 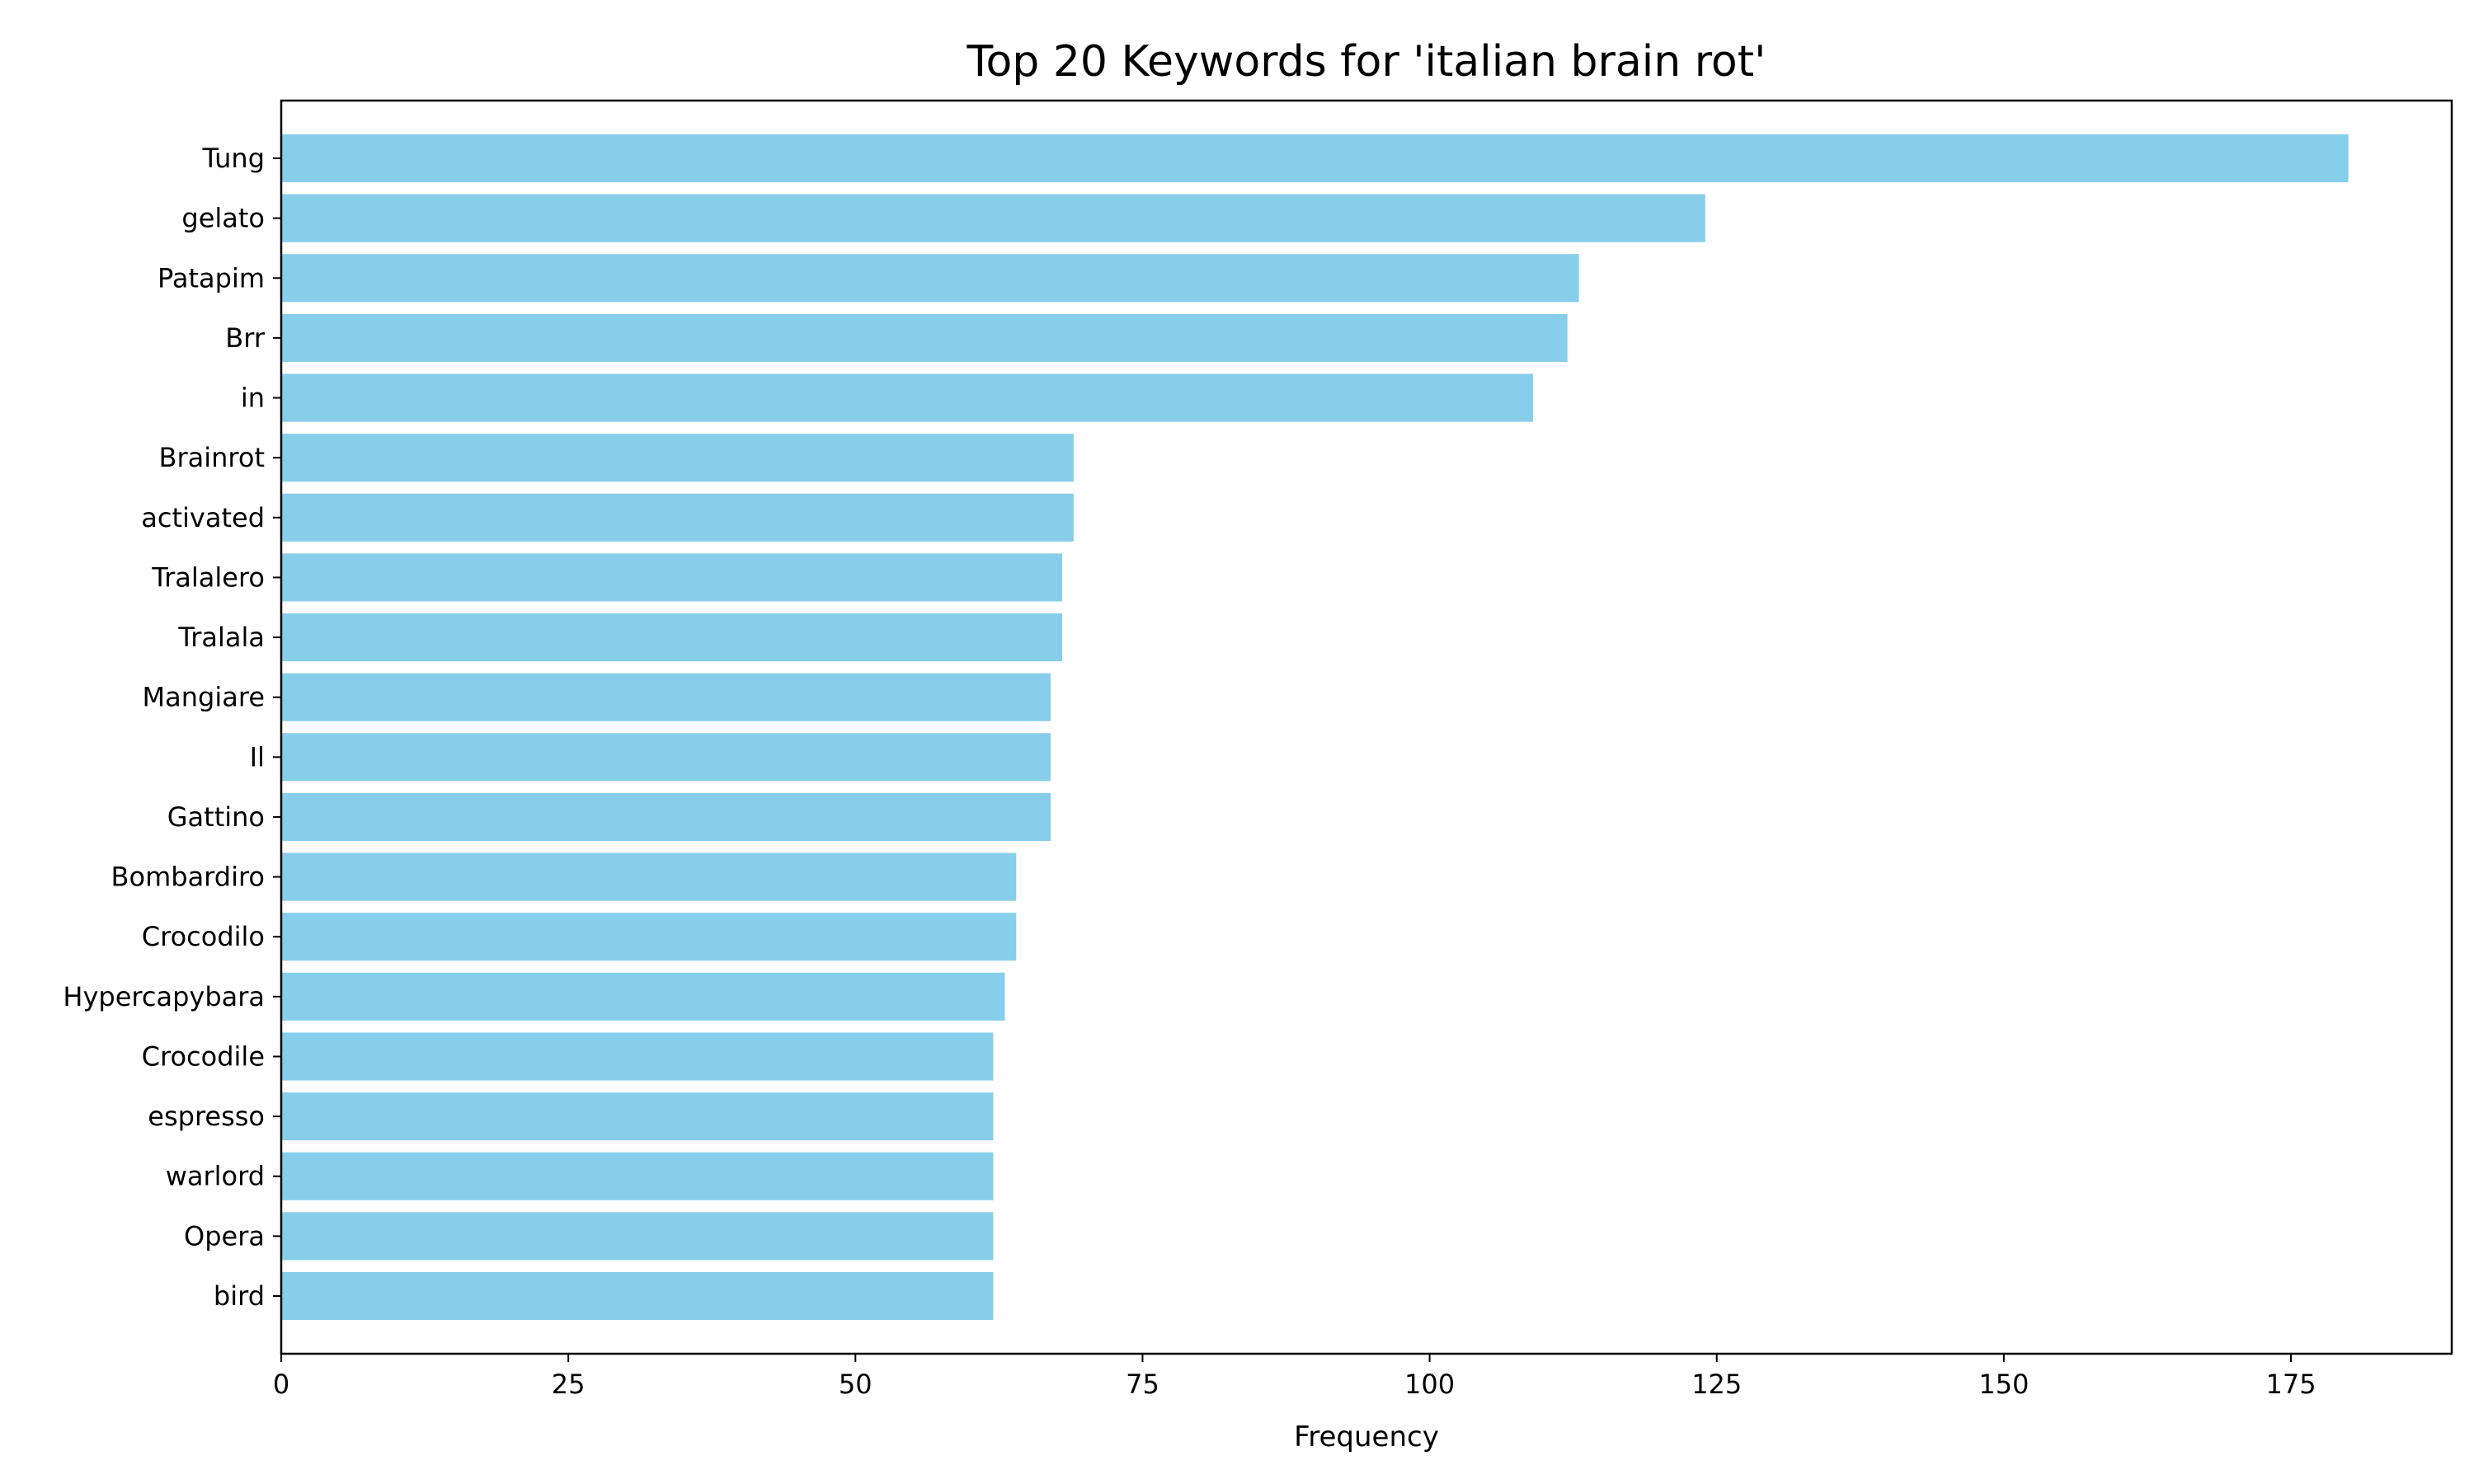 What do you see at coordinates (1366, 62) in the screenshot?
I see `chart-title: Top 20 Keywords for 'italian brain rot'` at bounding box center [1366, 62].